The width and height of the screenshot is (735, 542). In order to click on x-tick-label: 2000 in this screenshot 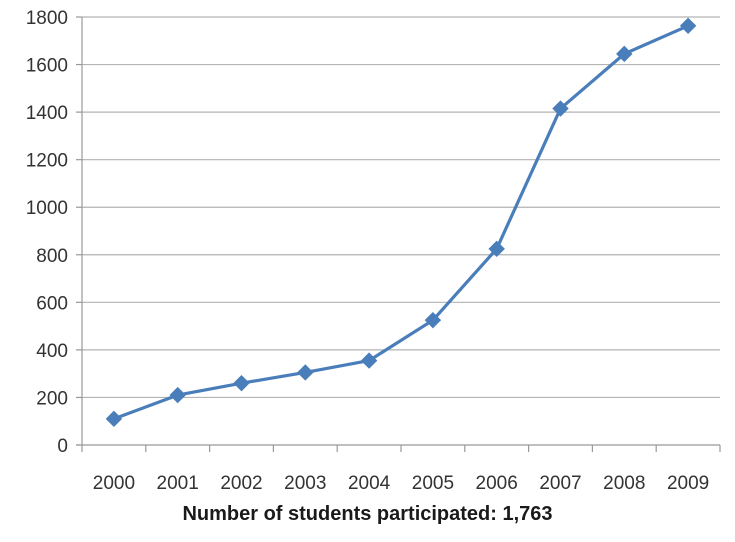, I will do `click(114, 483)`.